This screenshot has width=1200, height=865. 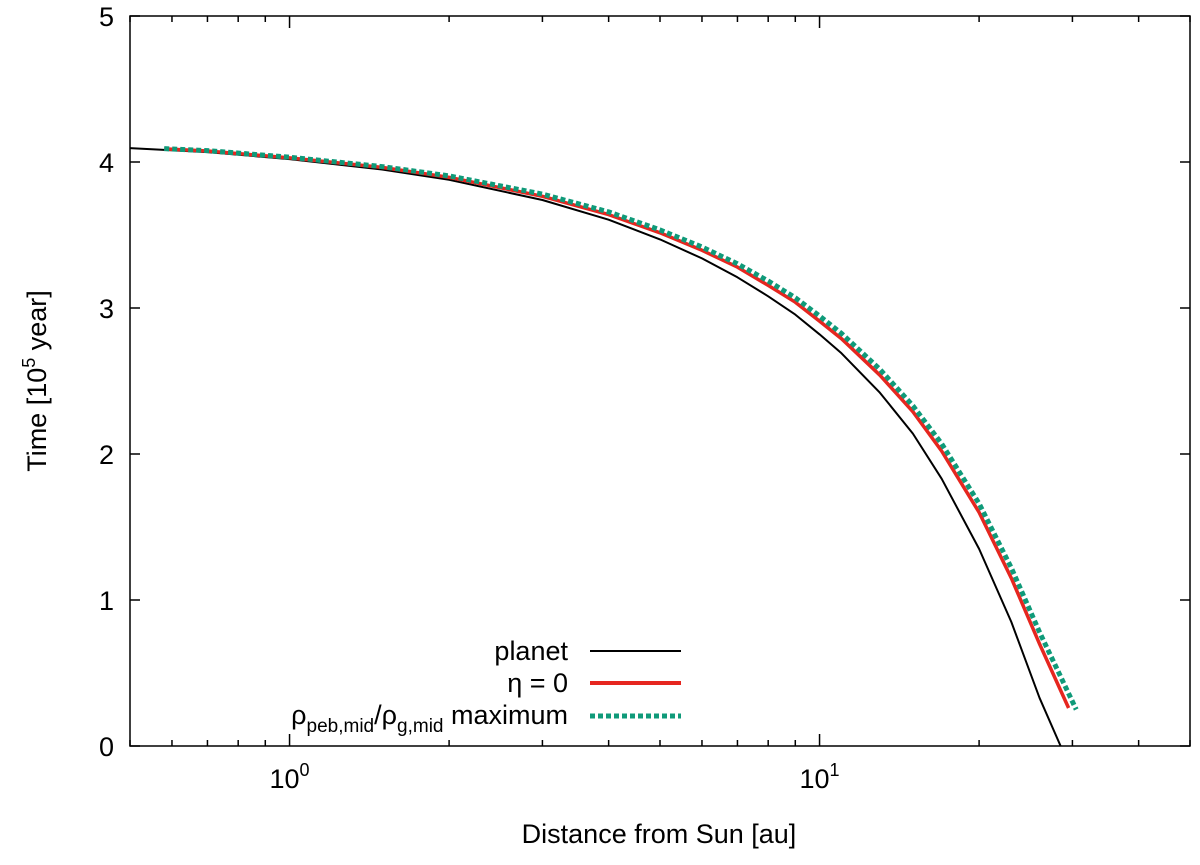 I want to click on legend-label-eta0: η = 0, so click(x=537, y=683).